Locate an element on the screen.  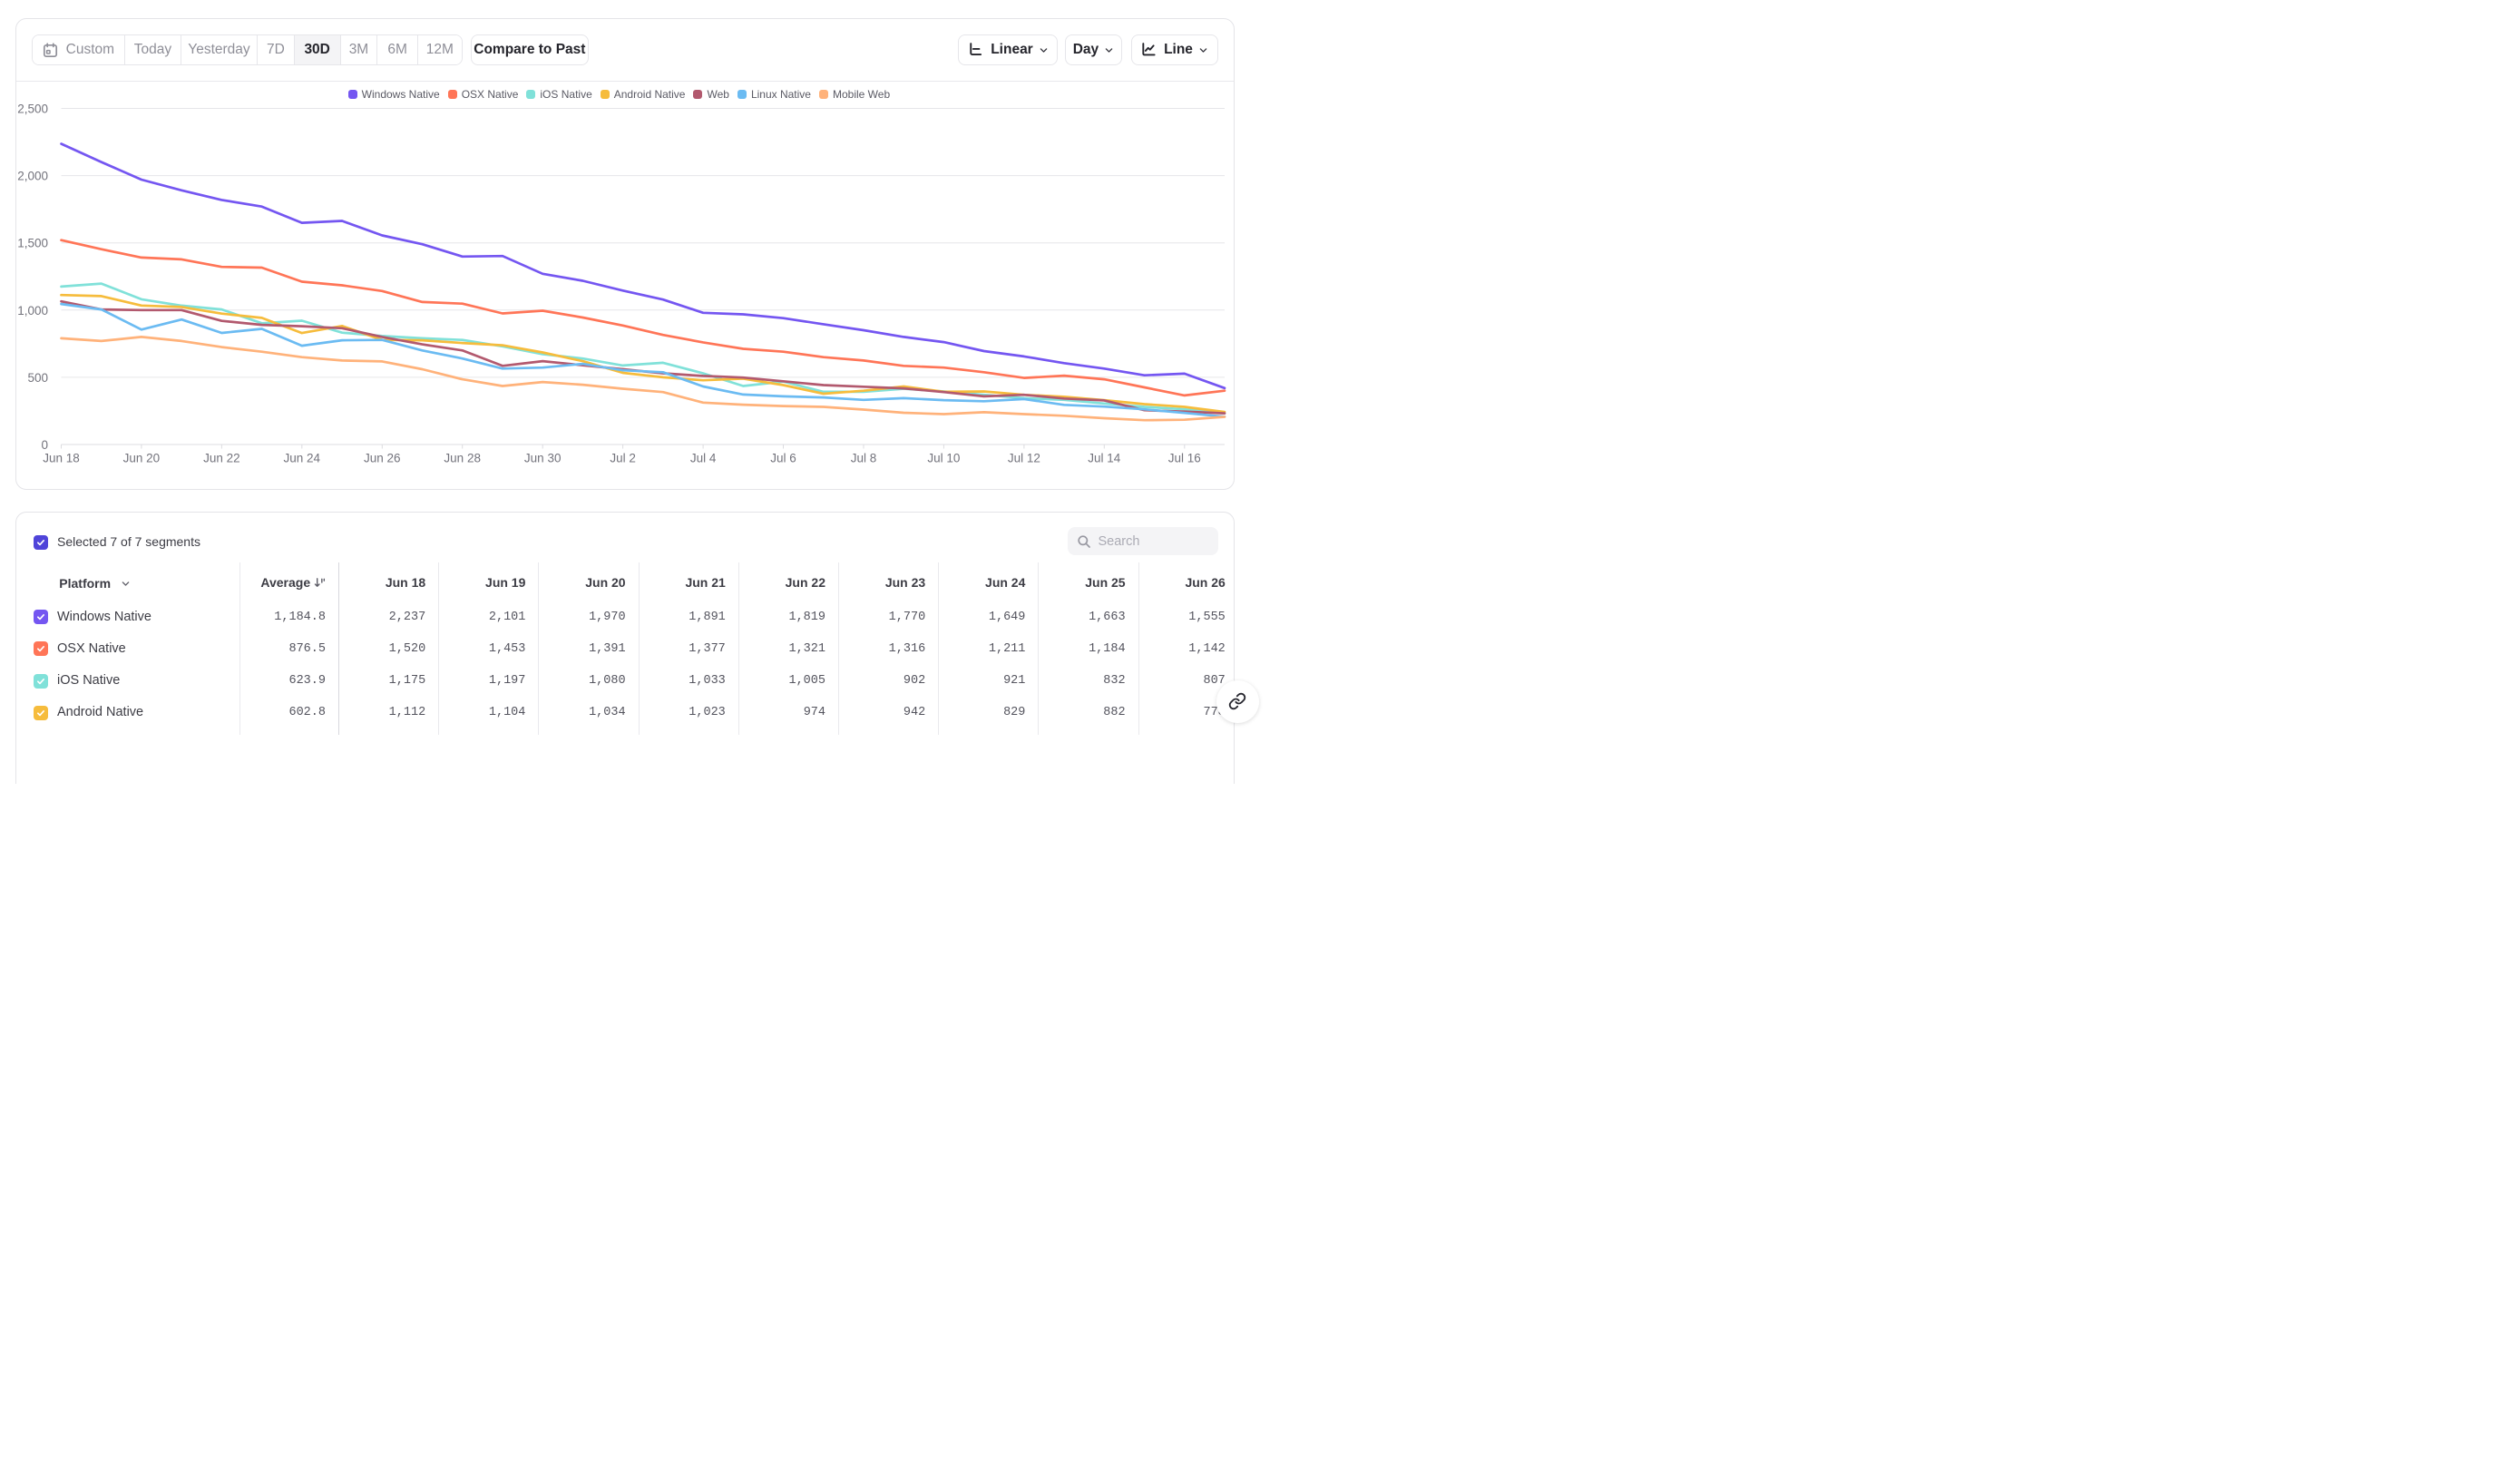
svg-text: Jul 10 is located at coordinates (944, 459).